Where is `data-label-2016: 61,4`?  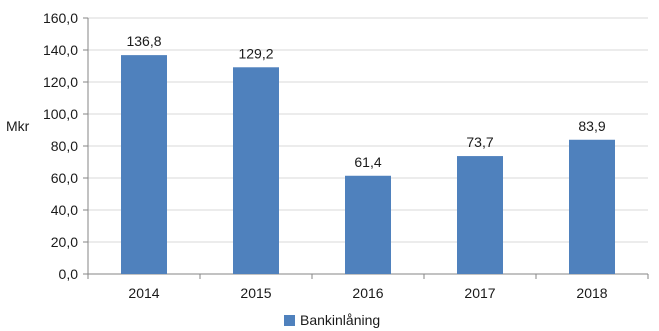 data-label-2016: 61,4 is located at coordinates (367, 162).